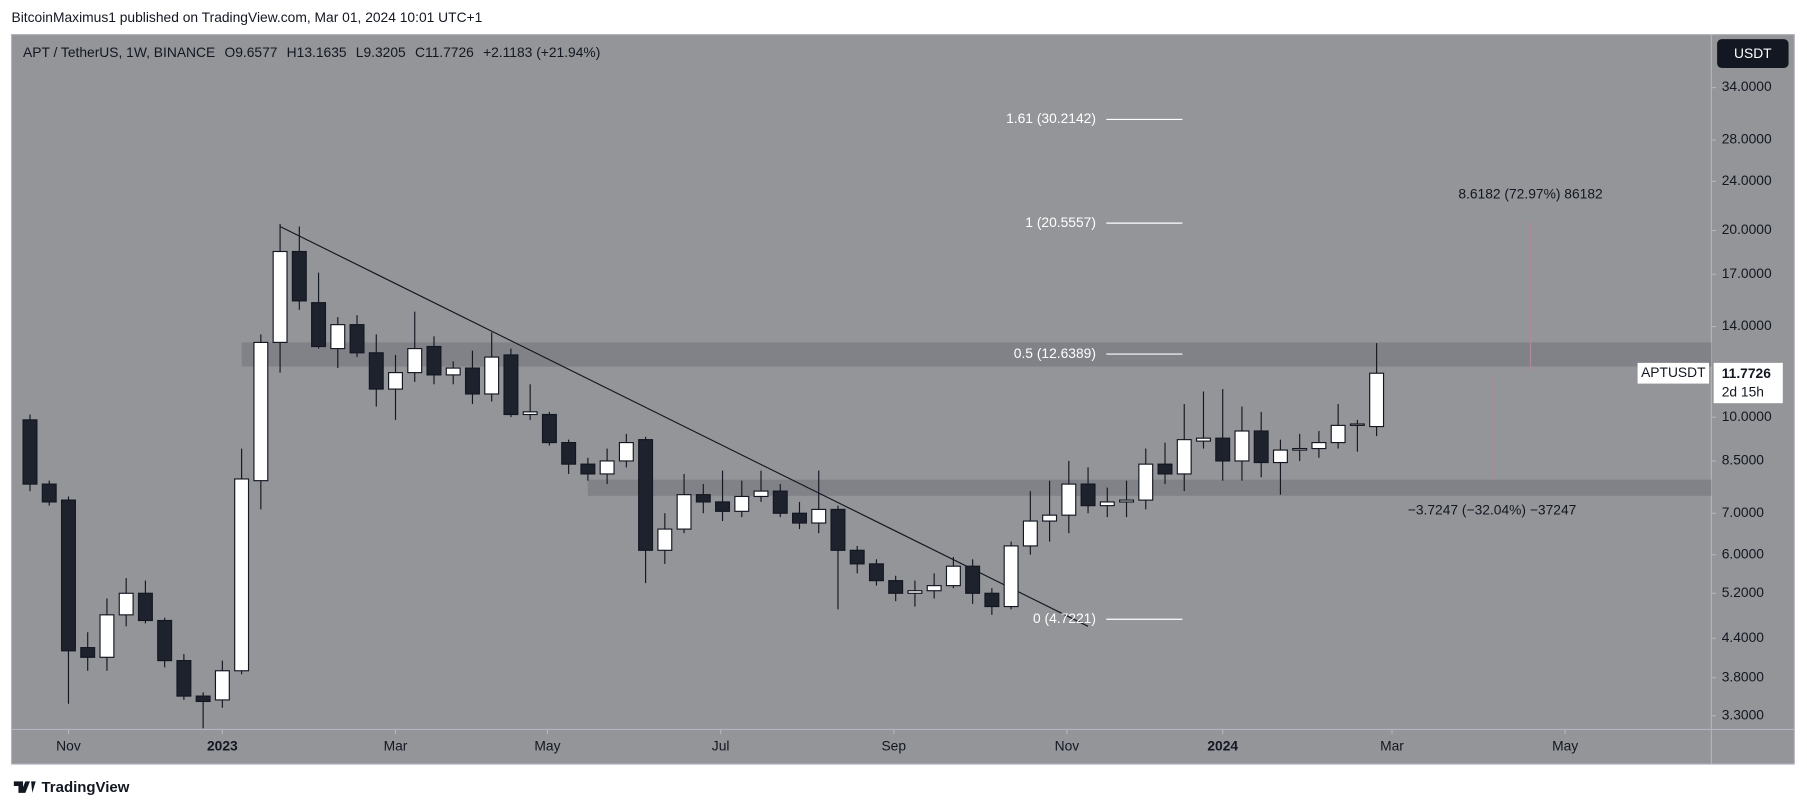 The width and height of the screenshot is (1807, 809). What do you see at coordinates (1673, 373) in the screenshot?
I see `symbol-tag-bg` at bounding box center [1673, 373].